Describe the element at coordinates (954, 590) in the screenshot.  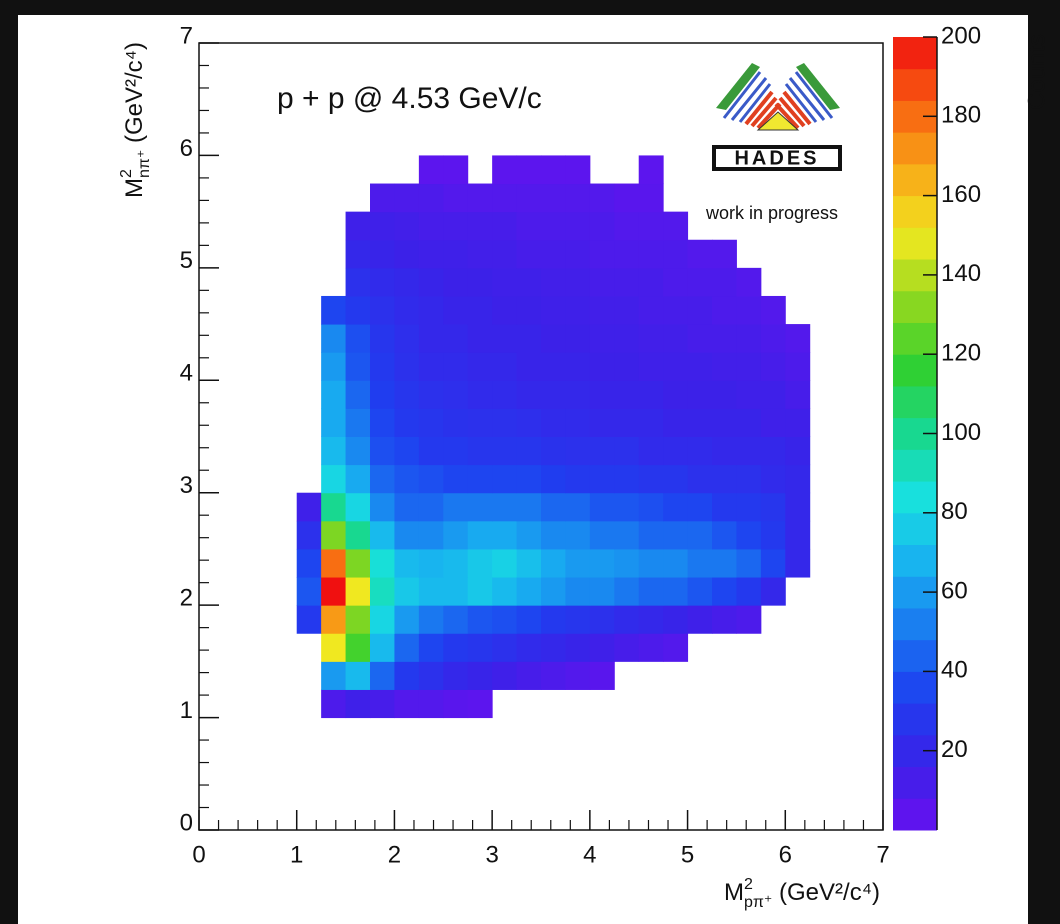
I see `z-tick-label: 60` at that location.